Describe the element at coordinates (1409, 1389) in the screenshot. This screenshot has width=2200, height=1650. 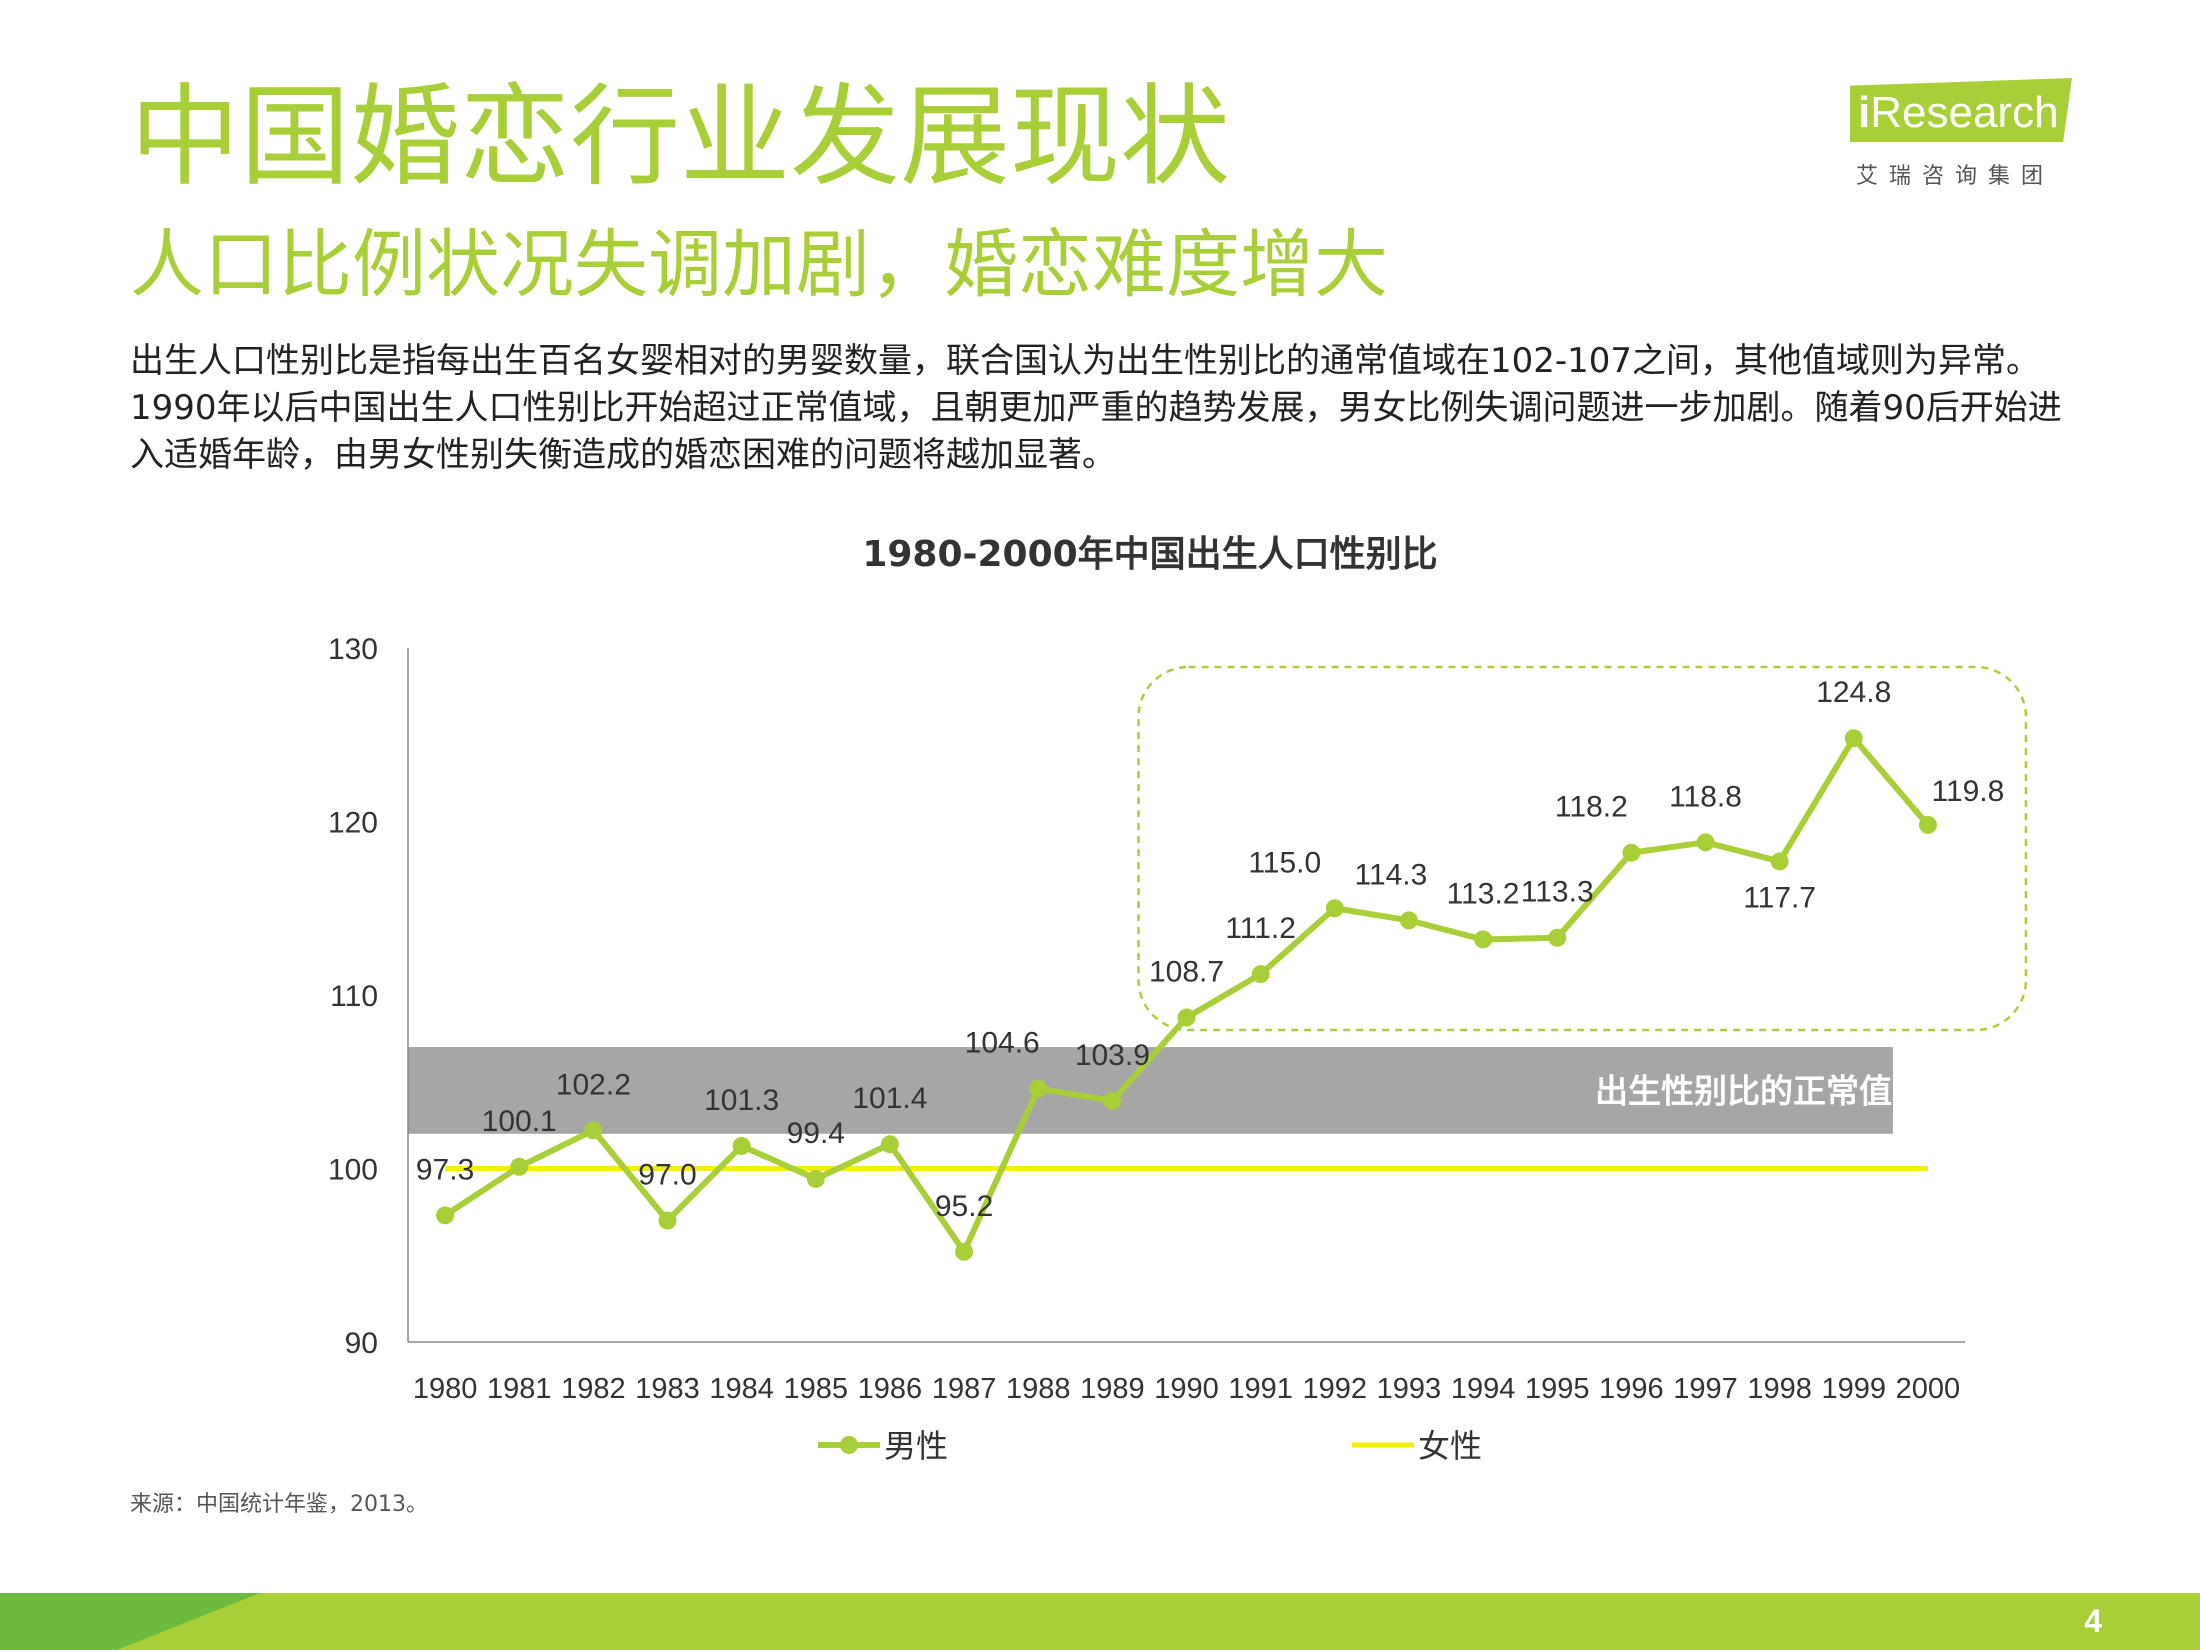
I see `x-tick-label: 1993` at that location.